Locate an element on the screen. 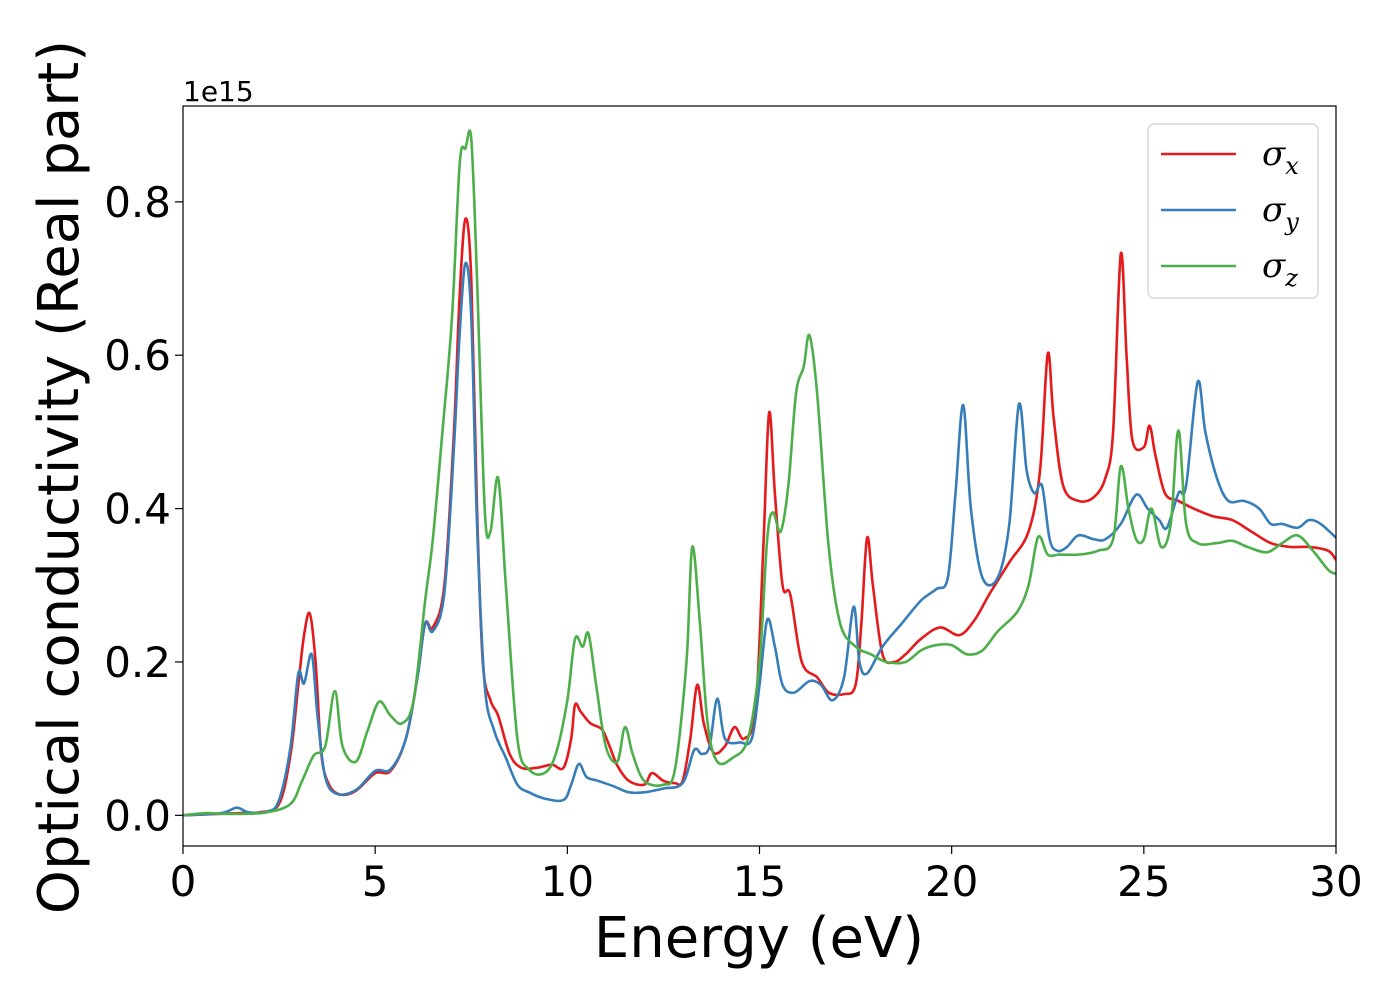 Image resolution: width=1400 pixels, height=1000 pixels. x-tick-label: 10 is located at coordinates (567, 881).